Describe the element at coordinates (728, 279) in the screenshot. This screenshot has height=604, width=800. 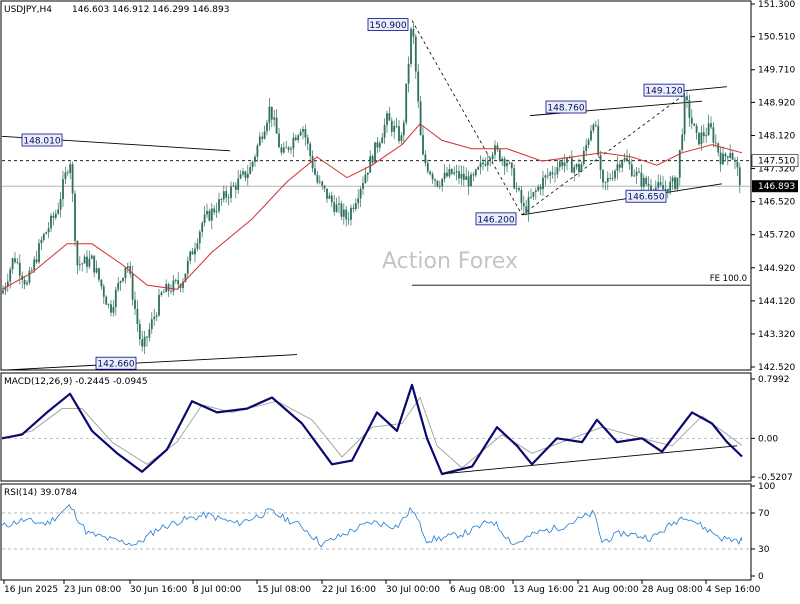
I see `fe-level-label: FE 100.0` at that location.